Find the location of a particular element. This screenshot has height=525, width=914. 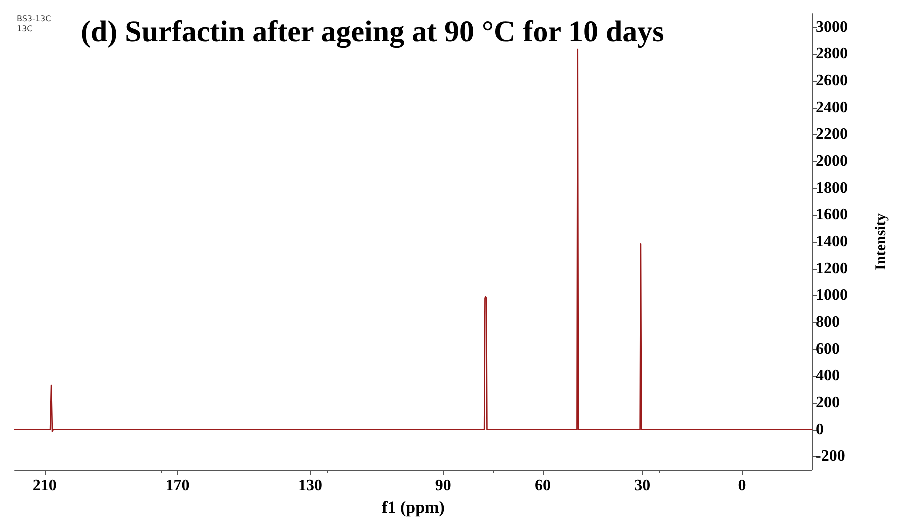

y-tick-label: 600 is located at coordinates (828, 349).